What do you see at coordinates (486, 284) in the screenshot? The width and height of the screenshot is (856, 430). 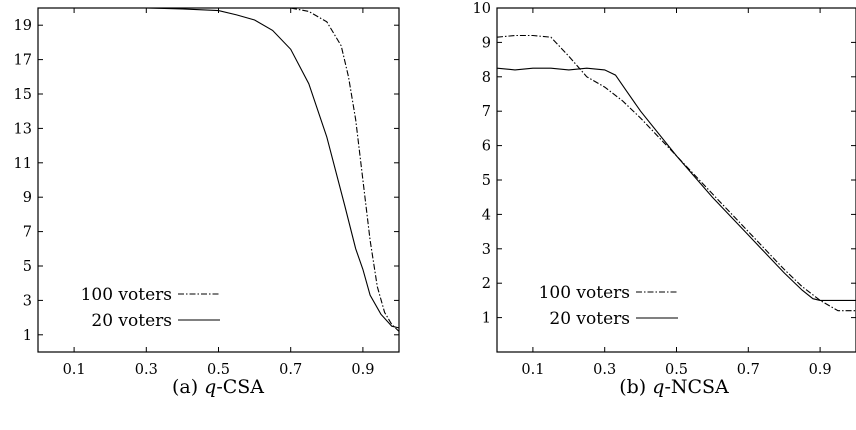 I see `y-tick-label: 2` at bounding box center [486, 284].